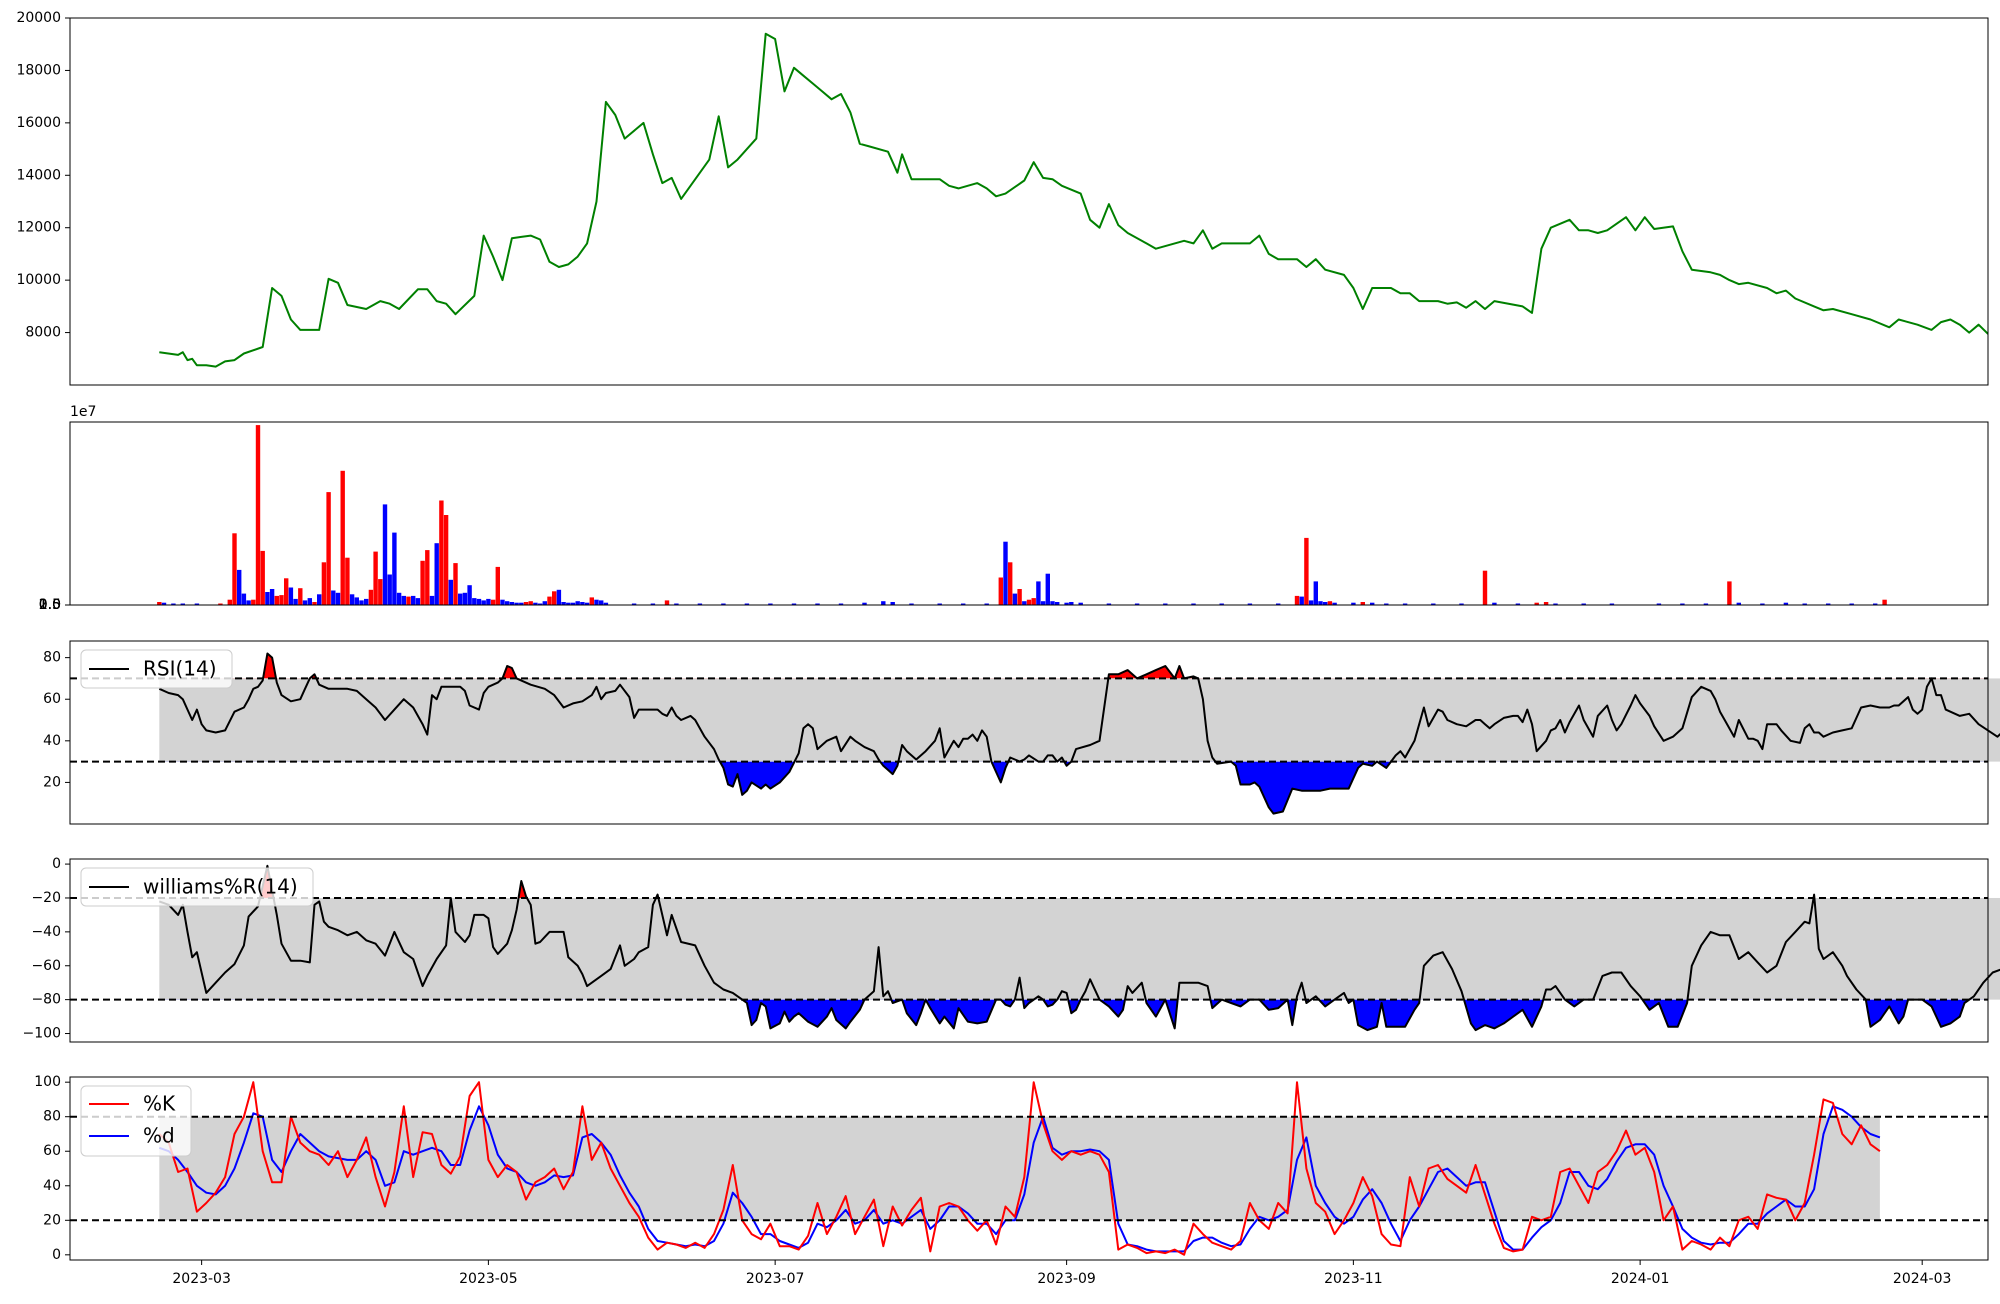  I want to click on price-ytick-label: 20000, so click(38, 18).